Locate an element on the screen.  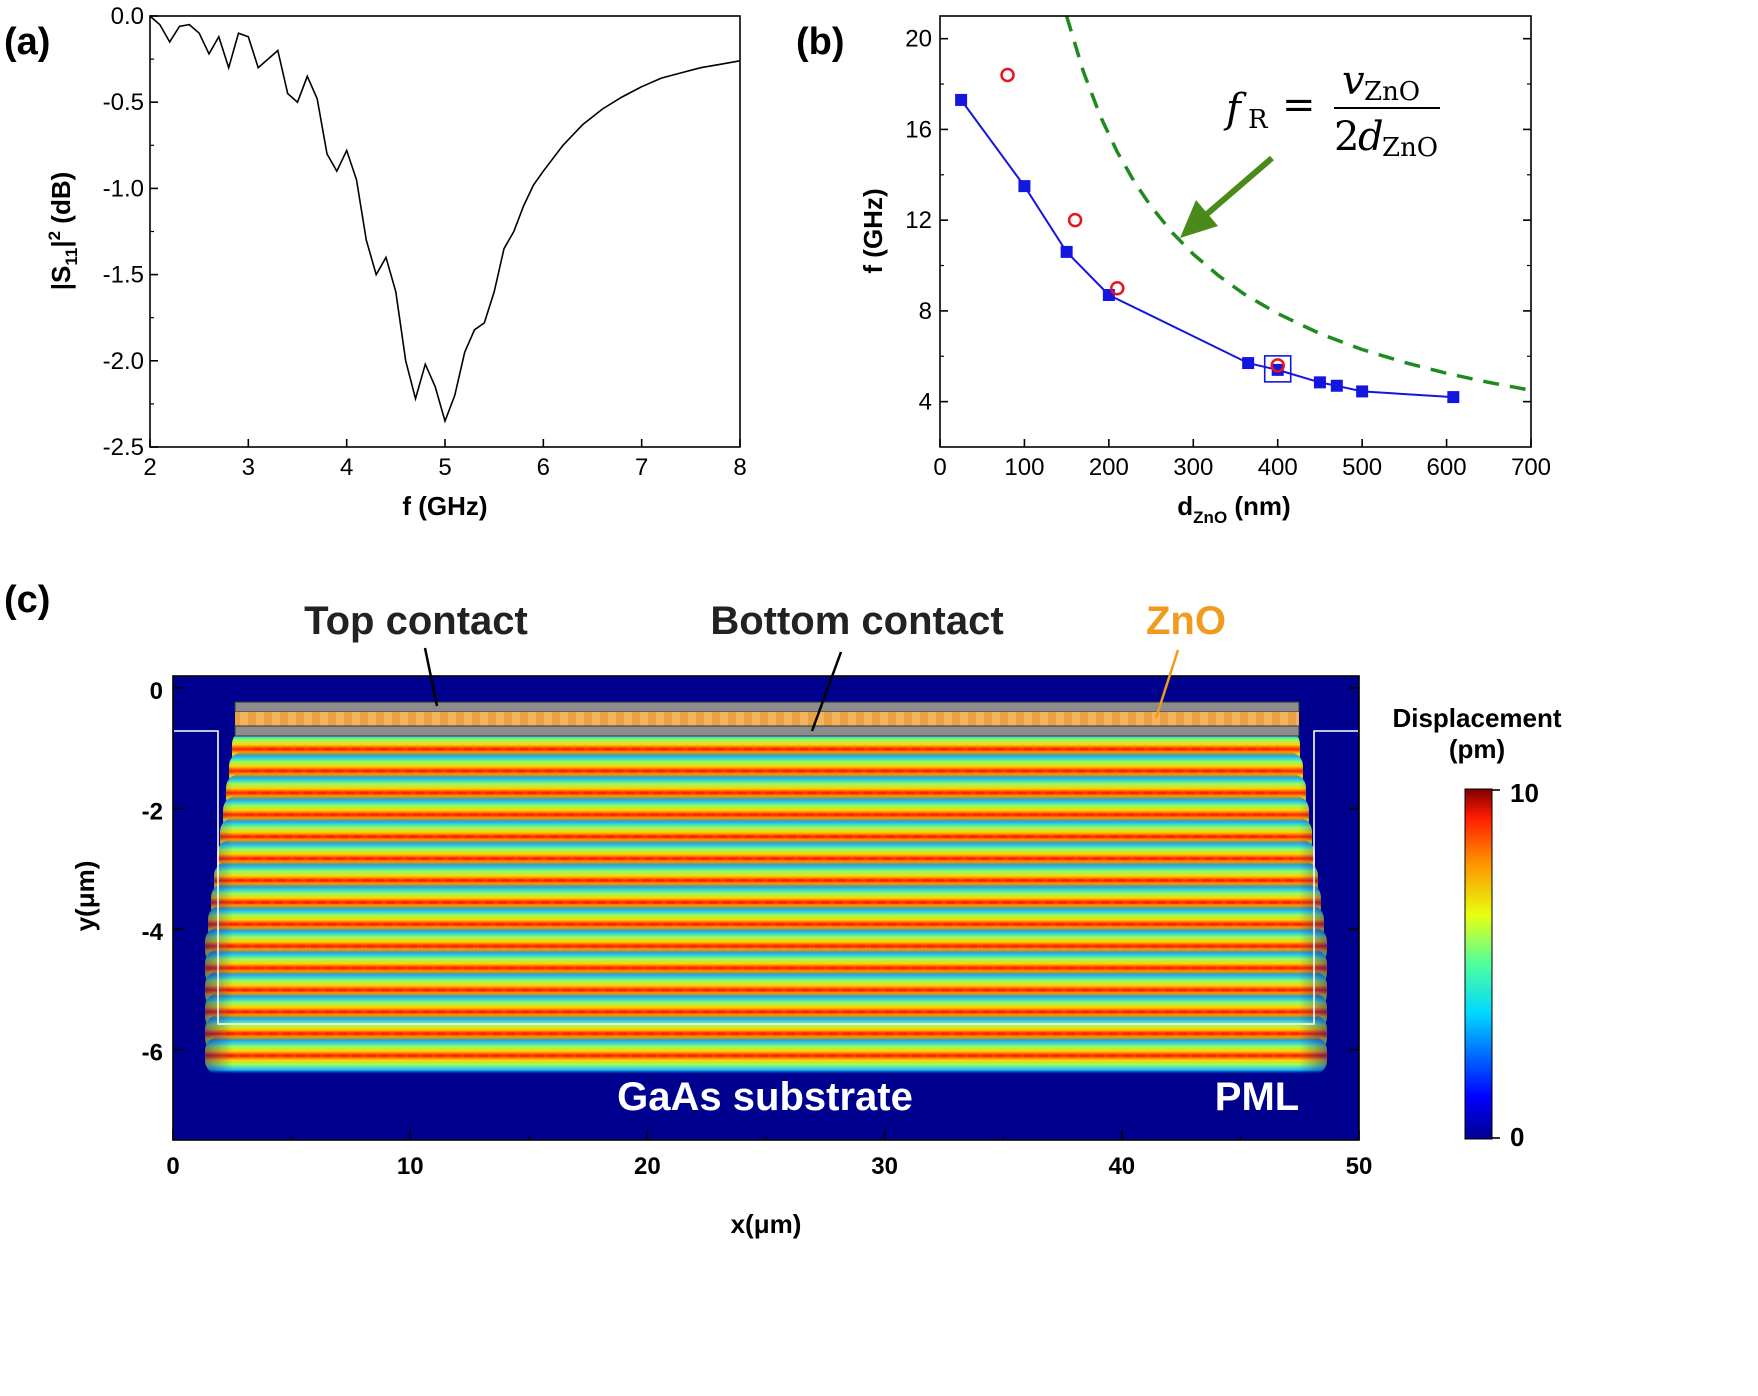
panel-b-xtick-label: 400 is located at coordinates (1278, 467).